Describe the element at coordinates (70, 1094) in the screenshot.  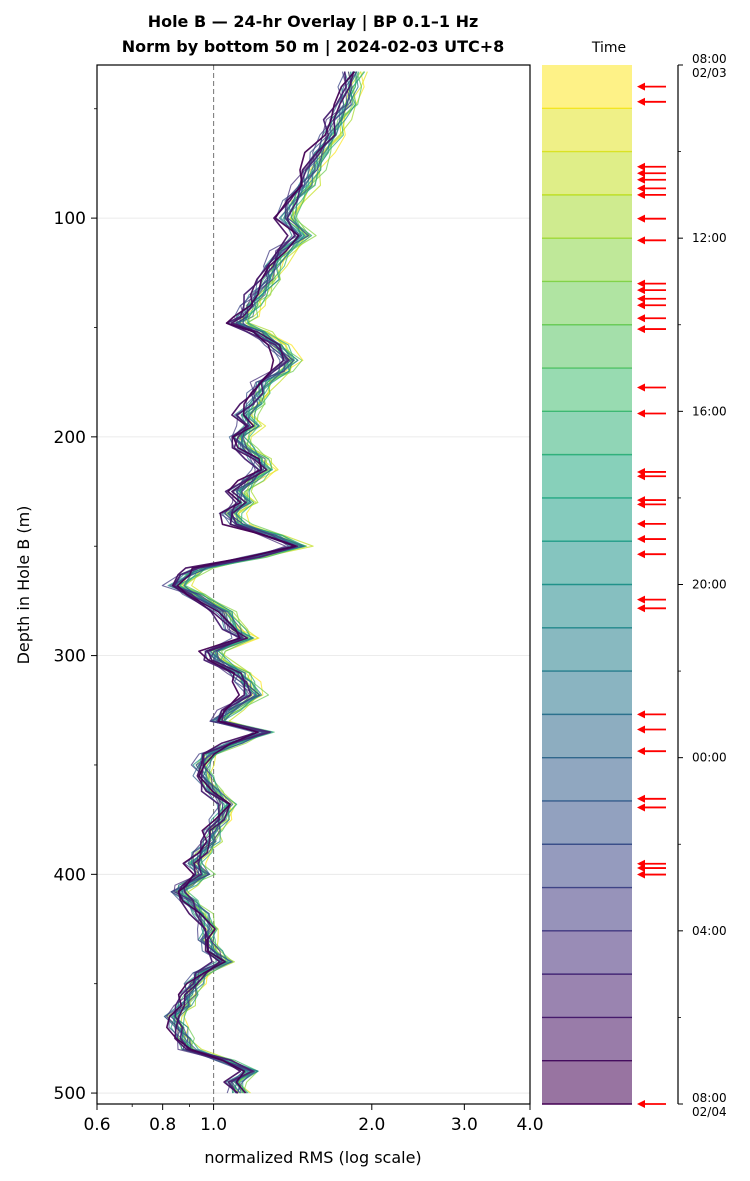
I see `y-tick-label: 500` at that location.